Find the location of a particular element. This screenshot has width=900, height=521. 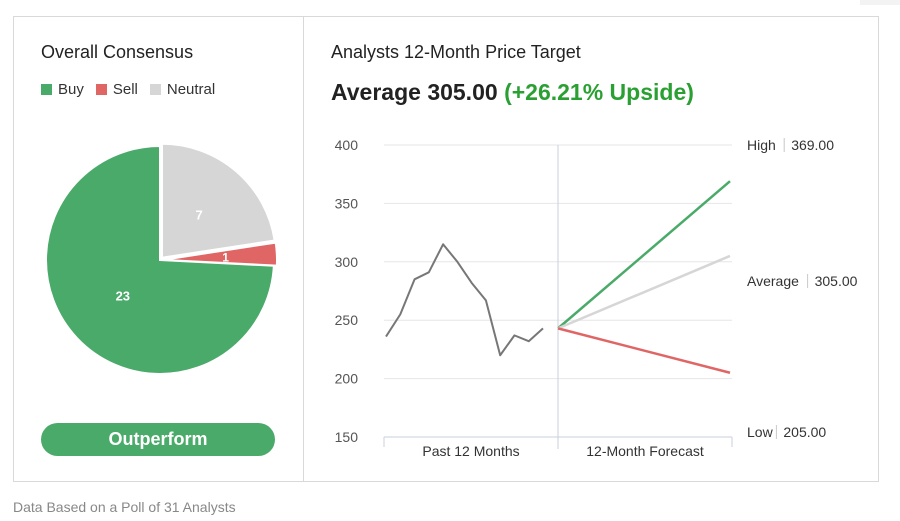

consensus-legend: Buy Sell Neutral is located at coordinates (128, 89).